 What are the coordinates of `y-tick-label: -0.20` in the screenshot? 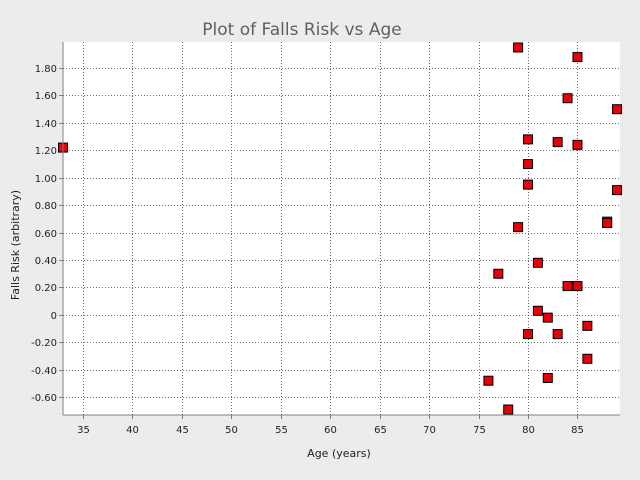 It's located at (44, 343).